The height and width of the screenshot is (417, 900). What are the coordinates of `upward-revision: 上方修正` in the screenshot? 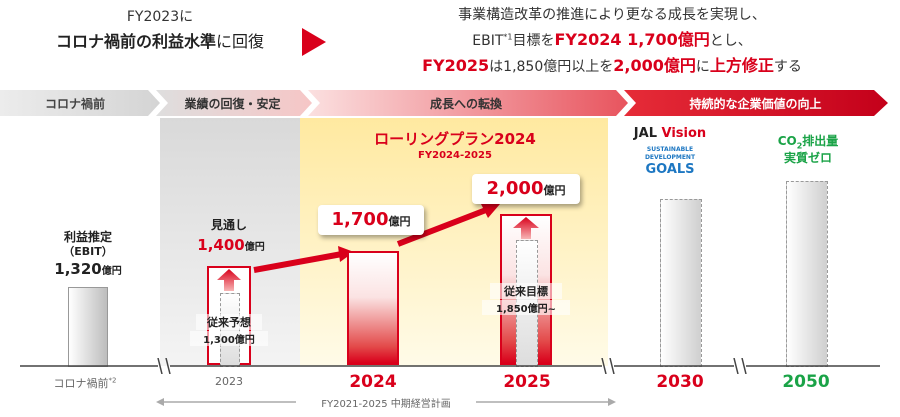 It's located at (741, 65).